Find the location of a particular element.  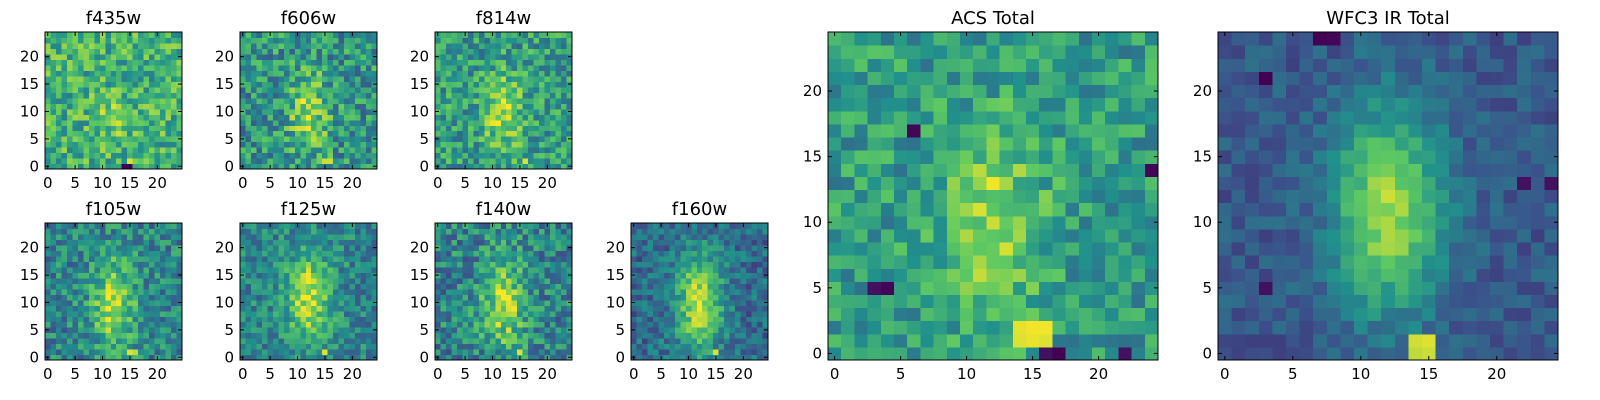

x-tick-label: 5 is located at coordinates (75, 183).